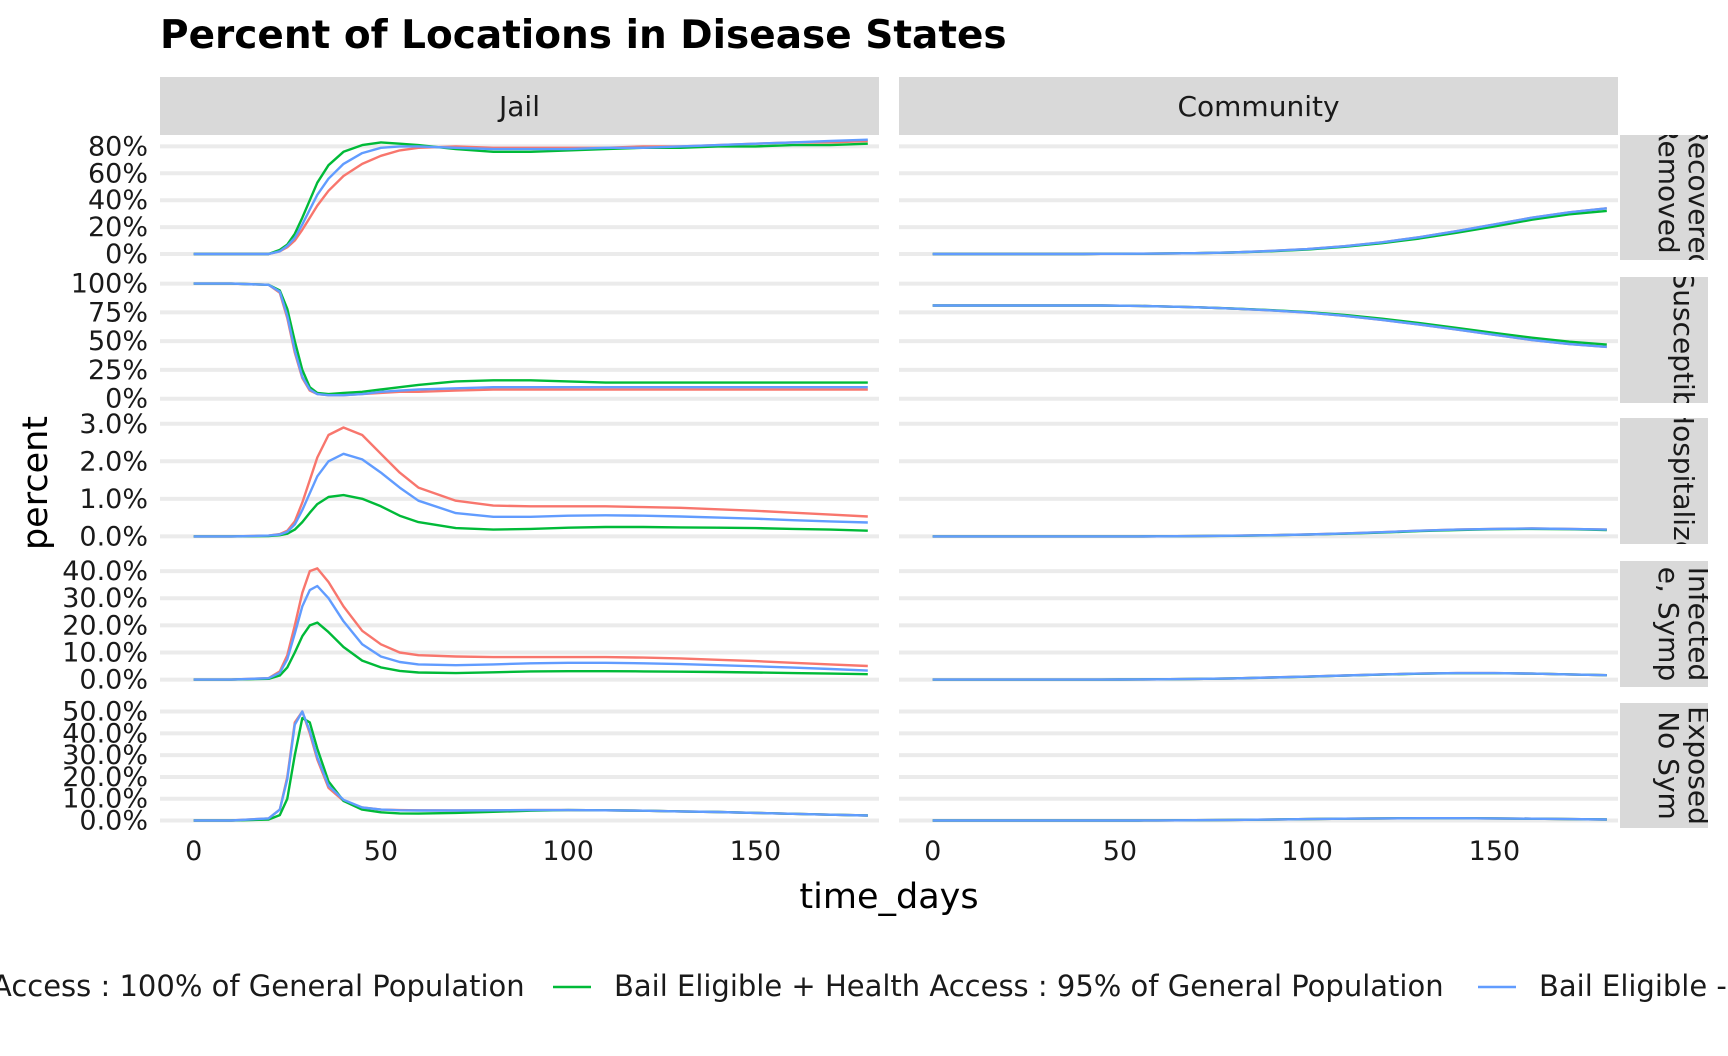  Describe the element at coordinates (113, 499) in the screenshot. I see `y-tick-label: 1.0%` at that location.